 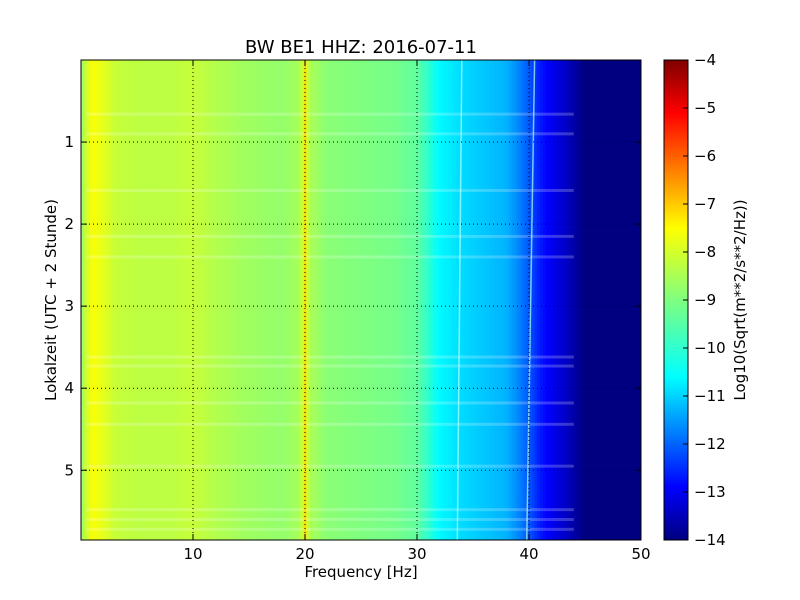 What do you see at coordinates (192, 554) in the screenshot?
I see `x-tick-label: 10` at bounding box center [192, 554].